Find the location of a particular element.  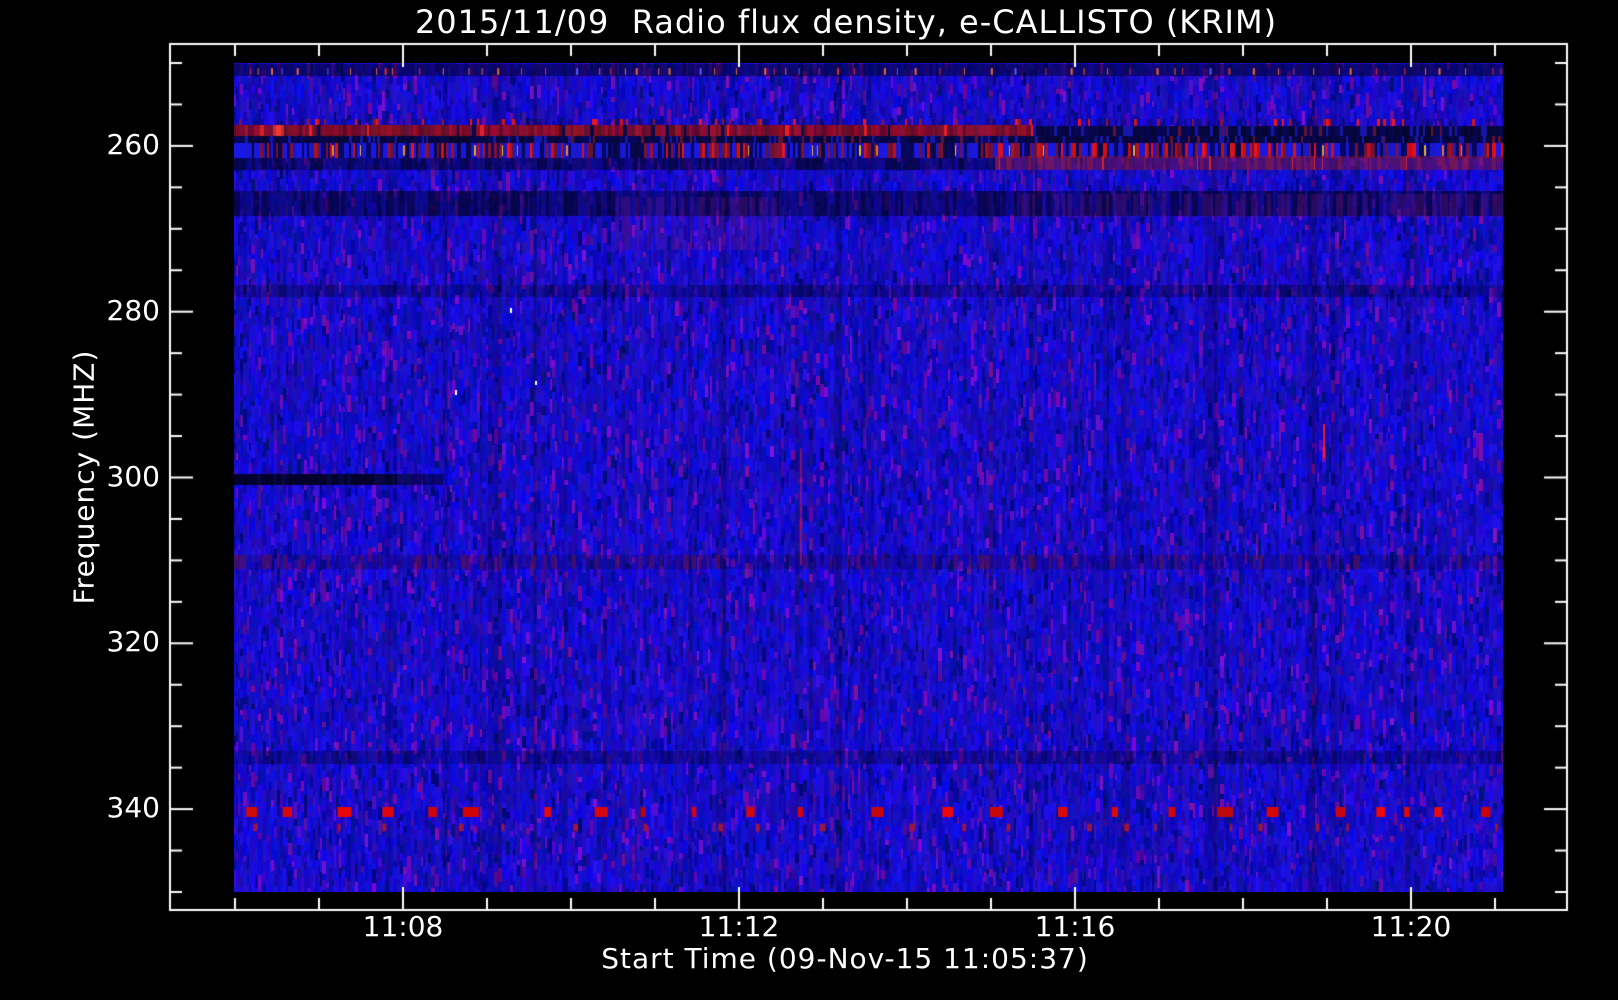

x-tick-label: 11:20 is located at coordinates (1411, 926).